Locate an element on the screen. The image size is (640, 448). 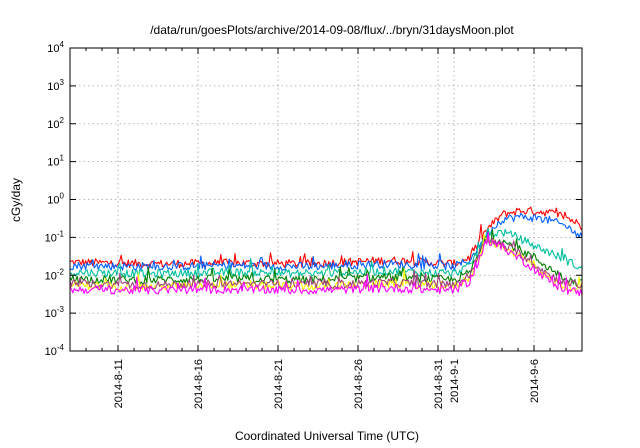
x-tick-label: 2014-8-11 is located at coordinates (119, 383).